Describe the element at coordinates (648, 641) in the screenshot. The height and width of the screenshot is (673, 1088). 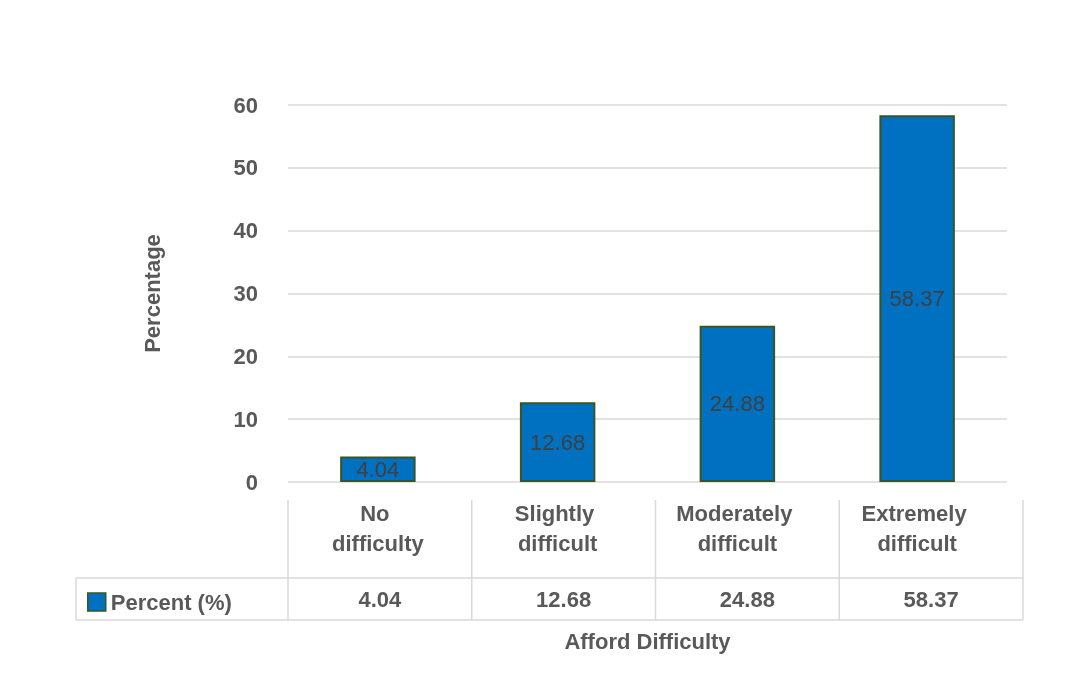
I see `x-axis-title: Afford Difficulty` at that location.